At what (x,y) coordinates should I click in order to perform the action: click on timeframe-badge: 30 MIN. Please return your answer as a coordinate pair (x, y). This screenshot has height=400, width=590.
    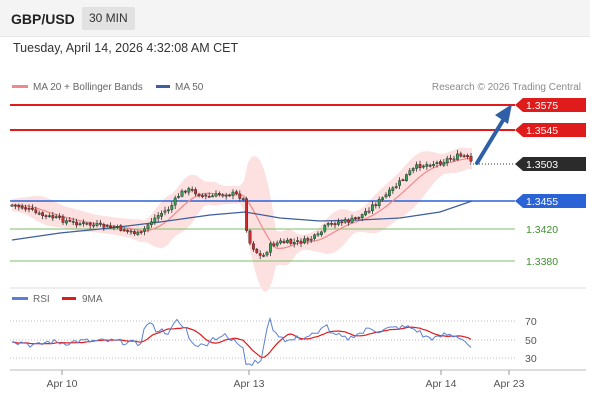
    Looking at the image, I should click on (108, 18).